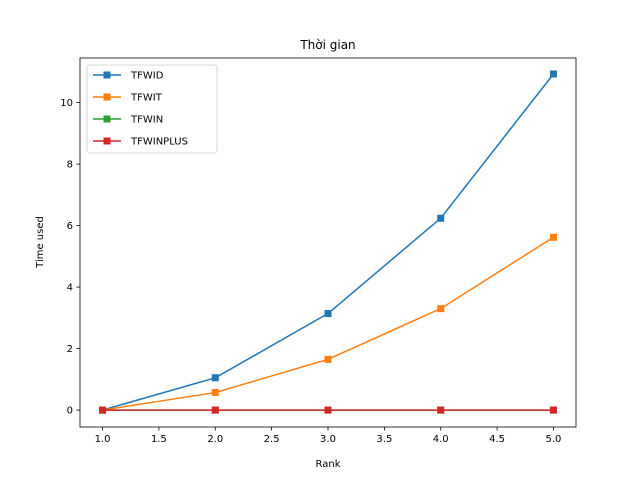  Describe the element at coordinates (554, 439) in the screenshot. I see `x-tick-label: 5.0` at that location.